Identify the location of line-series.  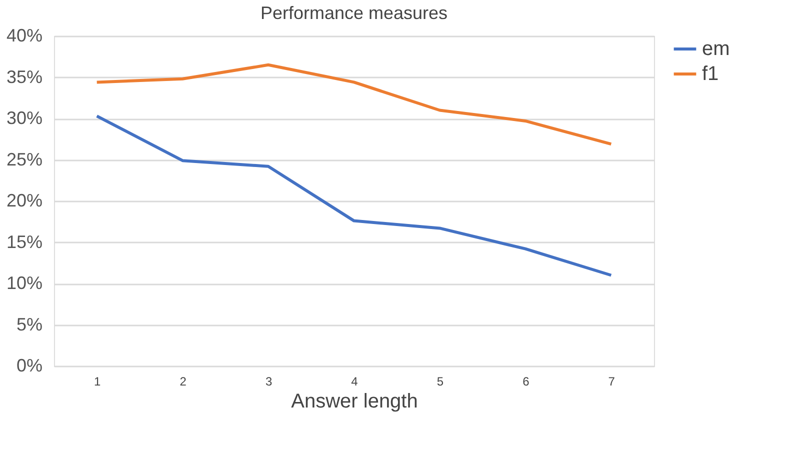
(354, 104).